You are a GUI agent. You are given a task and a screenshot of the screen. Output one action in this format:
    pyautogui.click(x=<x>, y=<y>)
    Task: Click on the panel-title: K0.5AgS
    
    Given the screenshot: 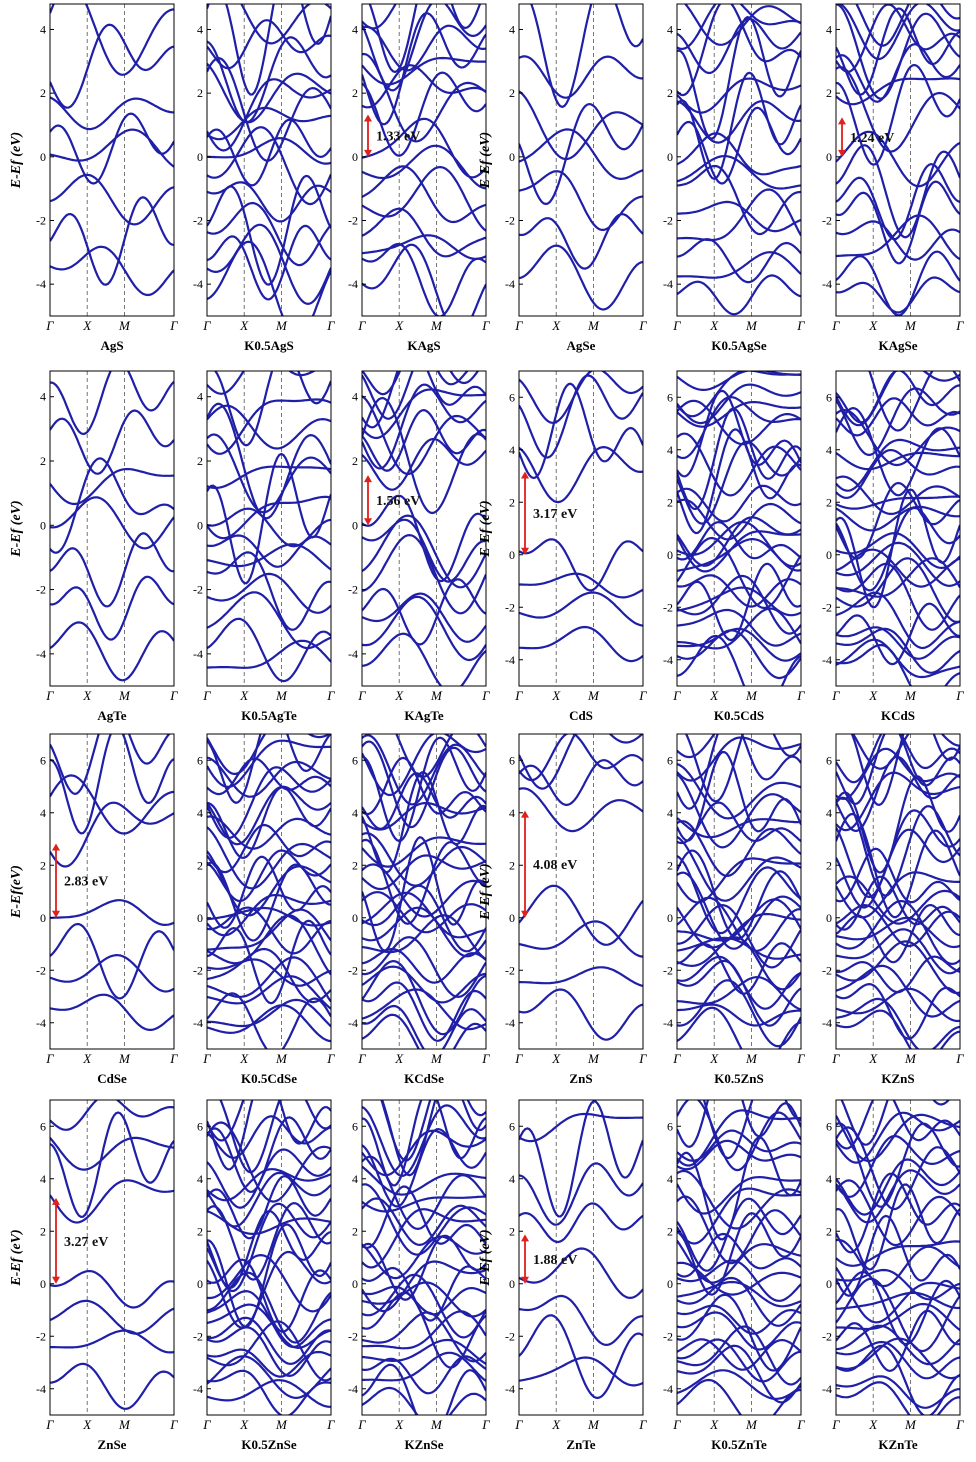 What is the action you would take?
    pyautogui.click(x=268, y=345)
    